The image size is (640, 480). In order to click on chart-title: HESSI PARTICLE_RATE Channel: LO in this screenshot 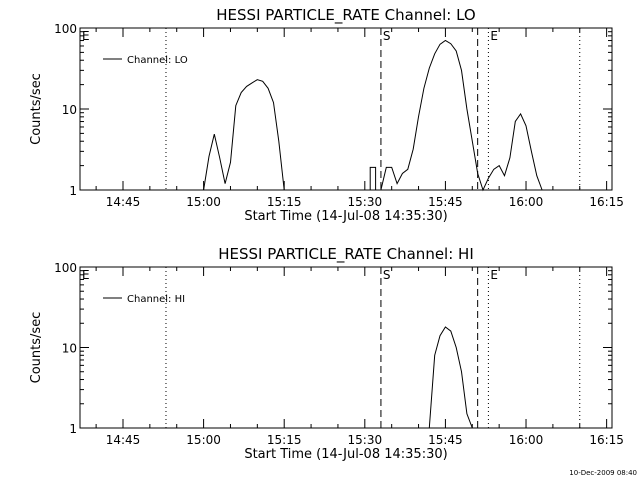, I will do `click(345, 15)`.